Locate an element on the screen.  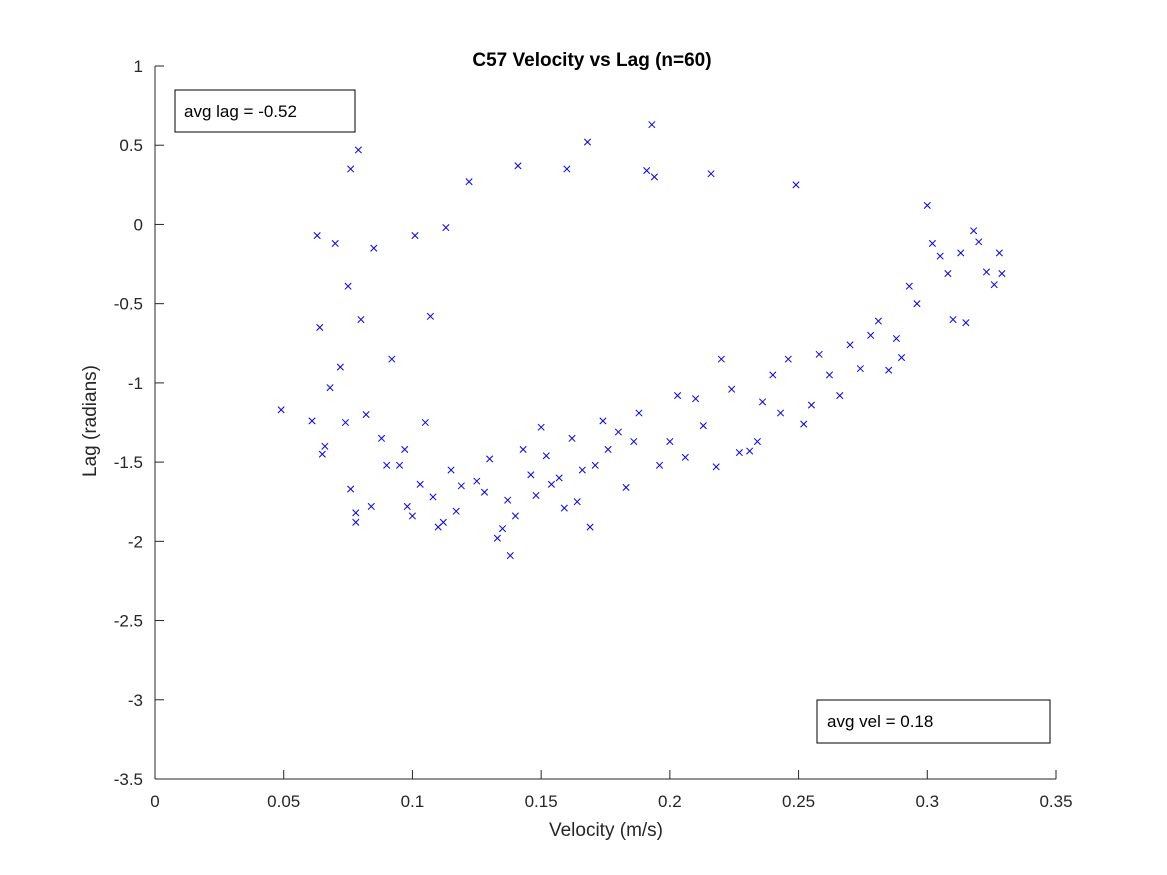
y-ticks: -3.5 -3 -2.5 -2 -1.5 -1 -0.5 0 0.5 1 is located at coordinates (139, 423).